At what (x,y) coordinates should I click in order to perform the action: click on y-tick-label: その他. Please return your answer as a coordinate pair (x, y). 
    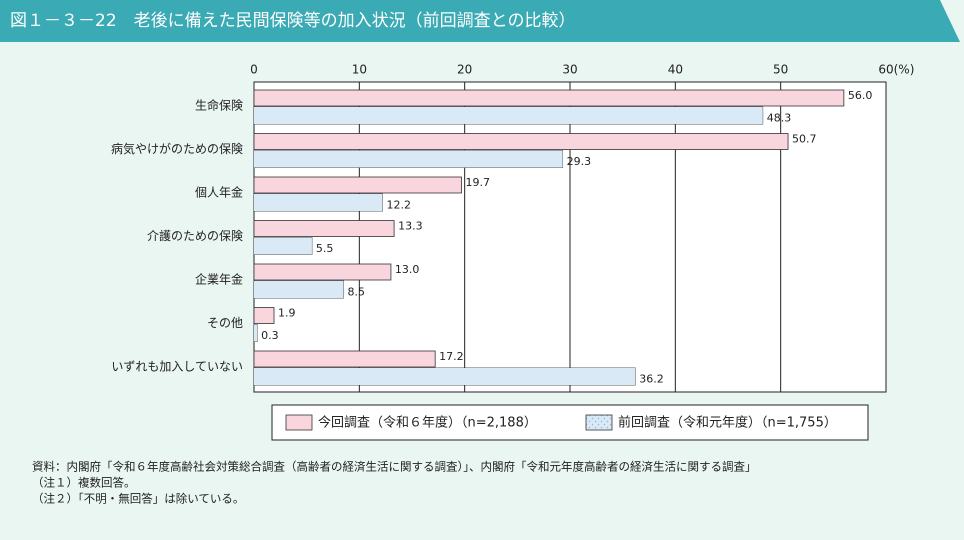
    Looking at the image, I should click on (225, 323).